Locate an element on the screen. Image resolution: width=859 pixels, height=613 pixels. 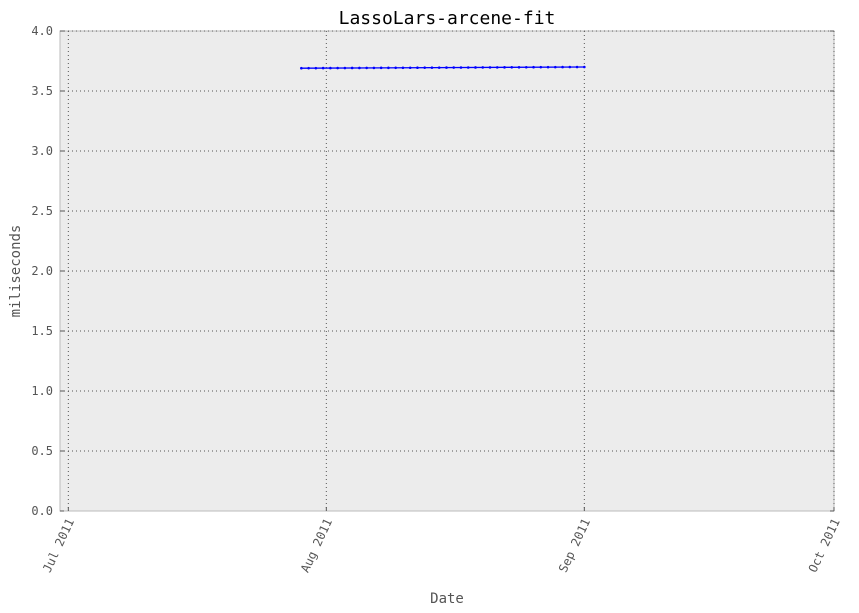
y-tick-label: 0.0 is located at coordinates (42, 511).